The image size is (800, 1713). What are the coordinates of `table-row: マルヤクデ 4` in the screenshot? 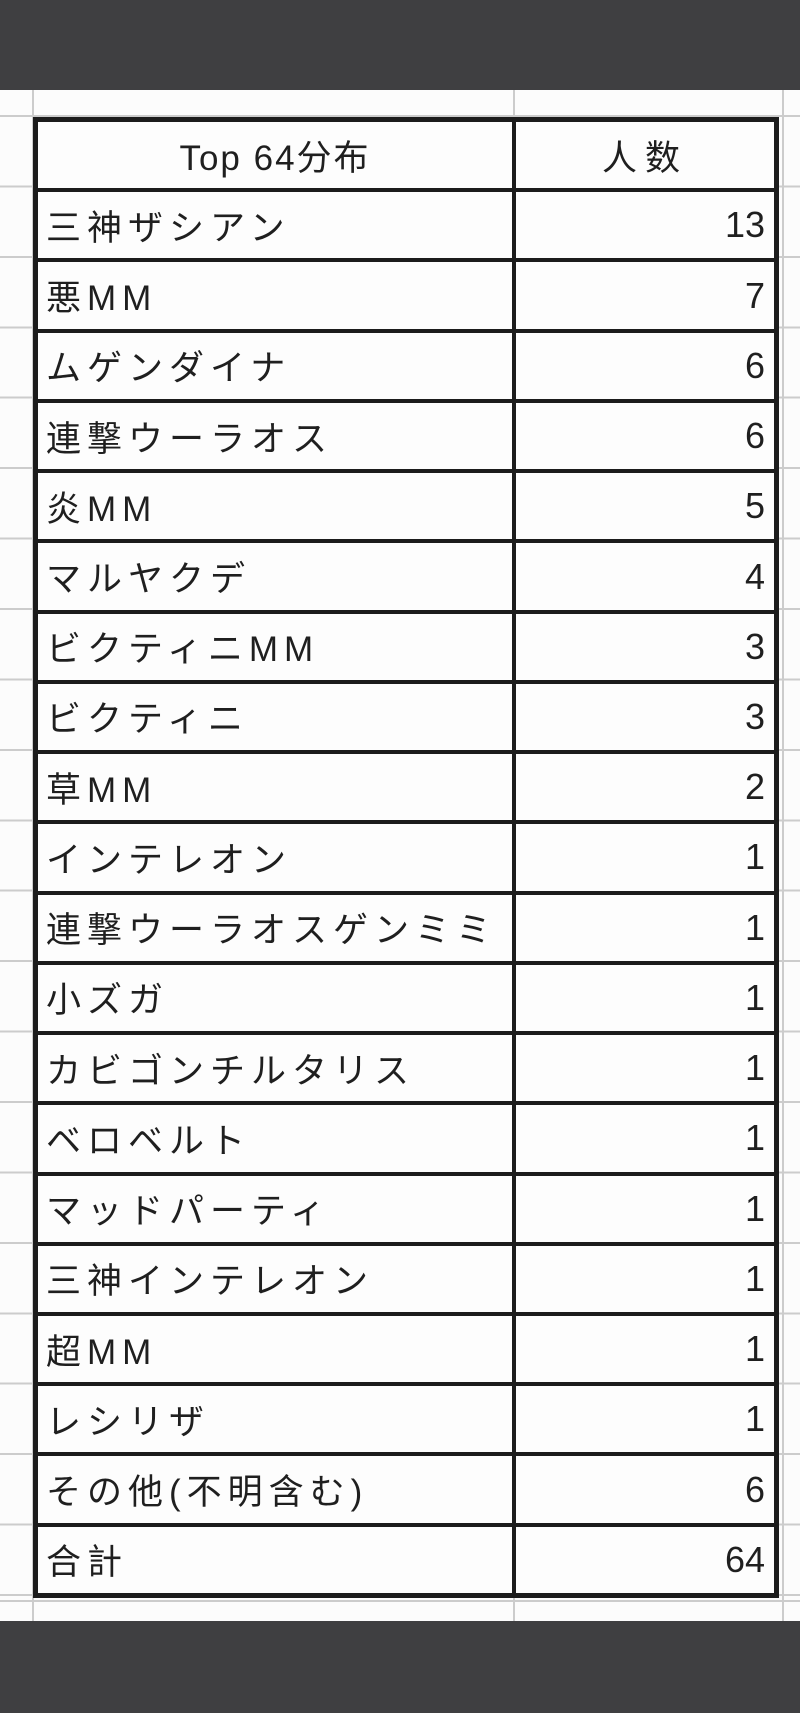 It's located at (406, 578).